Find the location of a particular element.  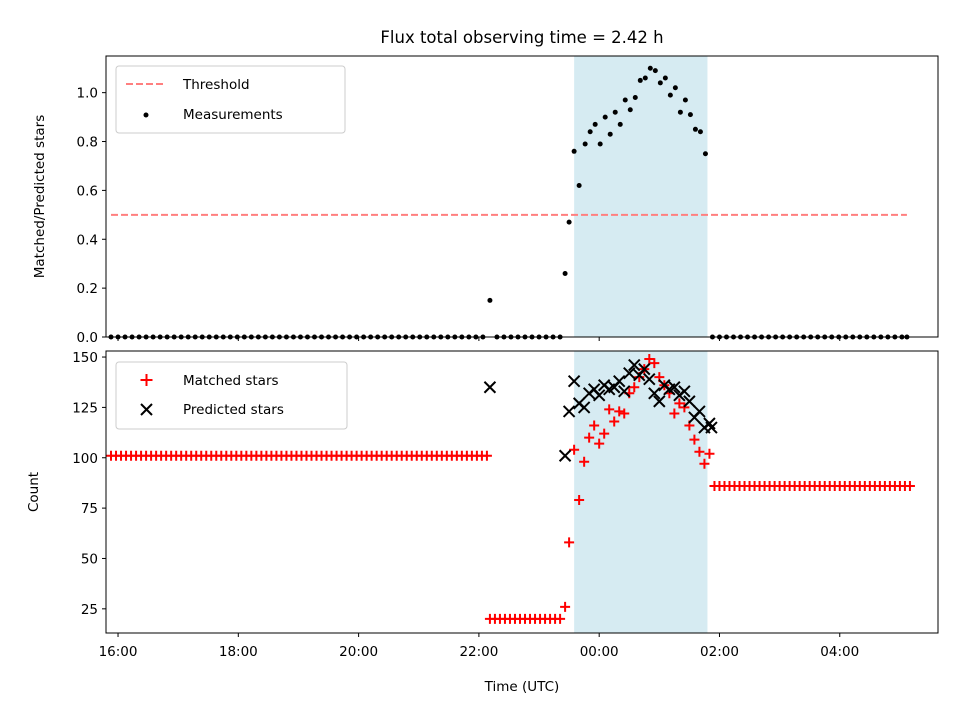

chart-title: Flux total observing time = 2.42 h is located at coordinates (521, 37).